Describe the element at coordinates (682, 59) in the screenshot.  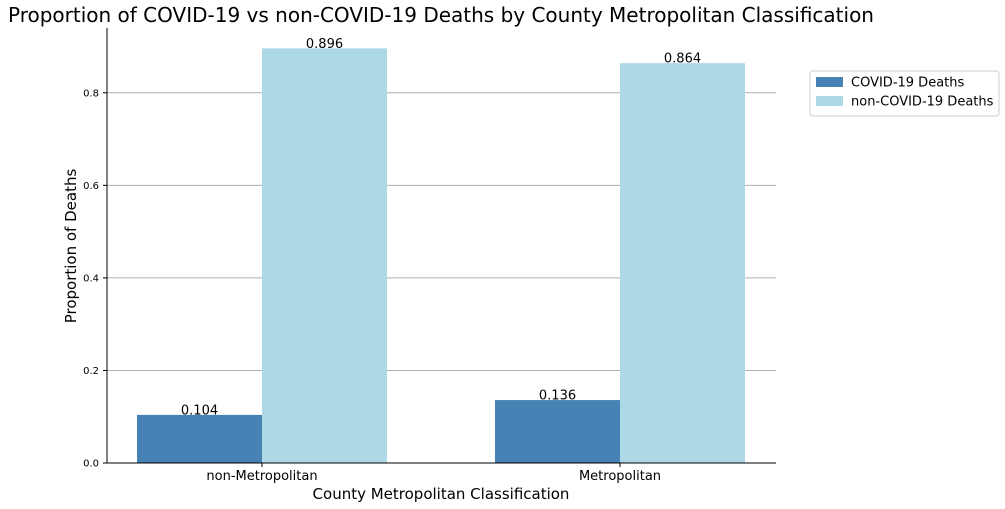
I see `data-label: 0.864` at that location.